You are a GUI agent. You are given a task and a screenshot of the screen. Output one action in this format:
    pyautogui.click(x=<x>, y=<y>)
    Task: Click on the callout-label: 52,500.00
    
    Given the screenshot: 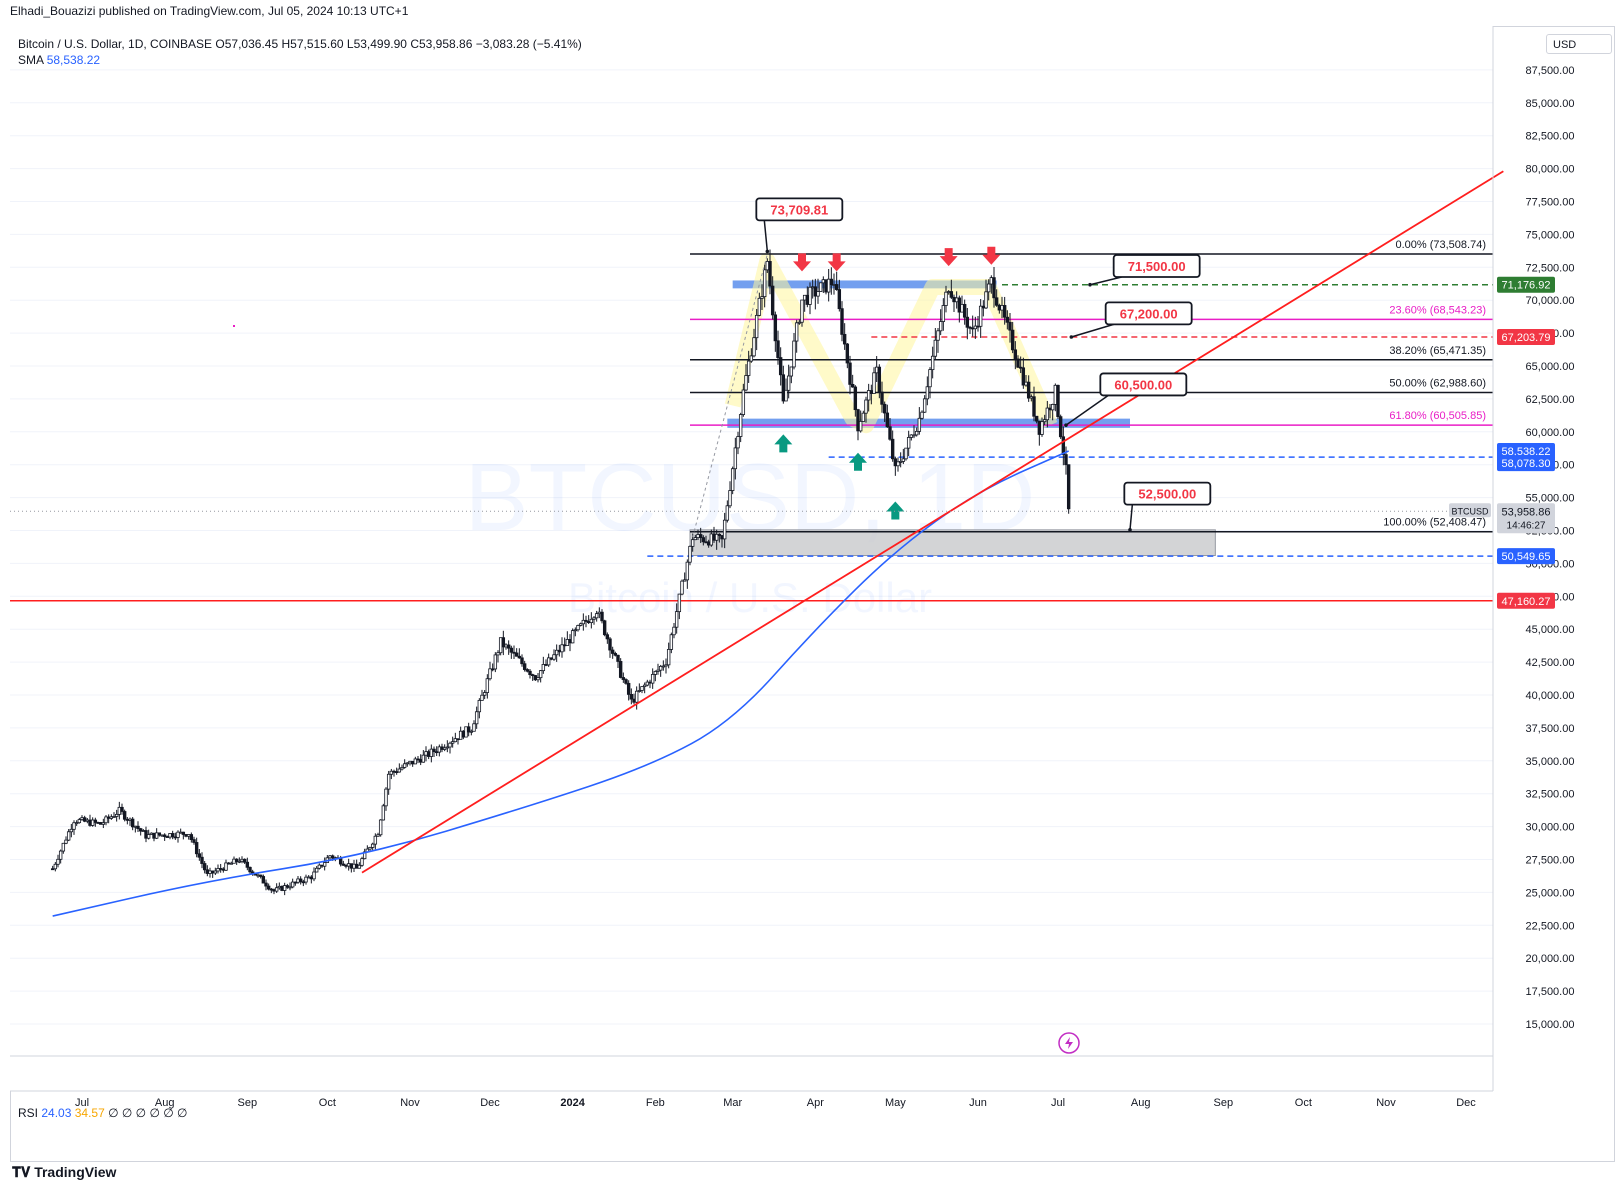 What is the action you would take?
    pyautogui.click(x=1167, y=494)
    